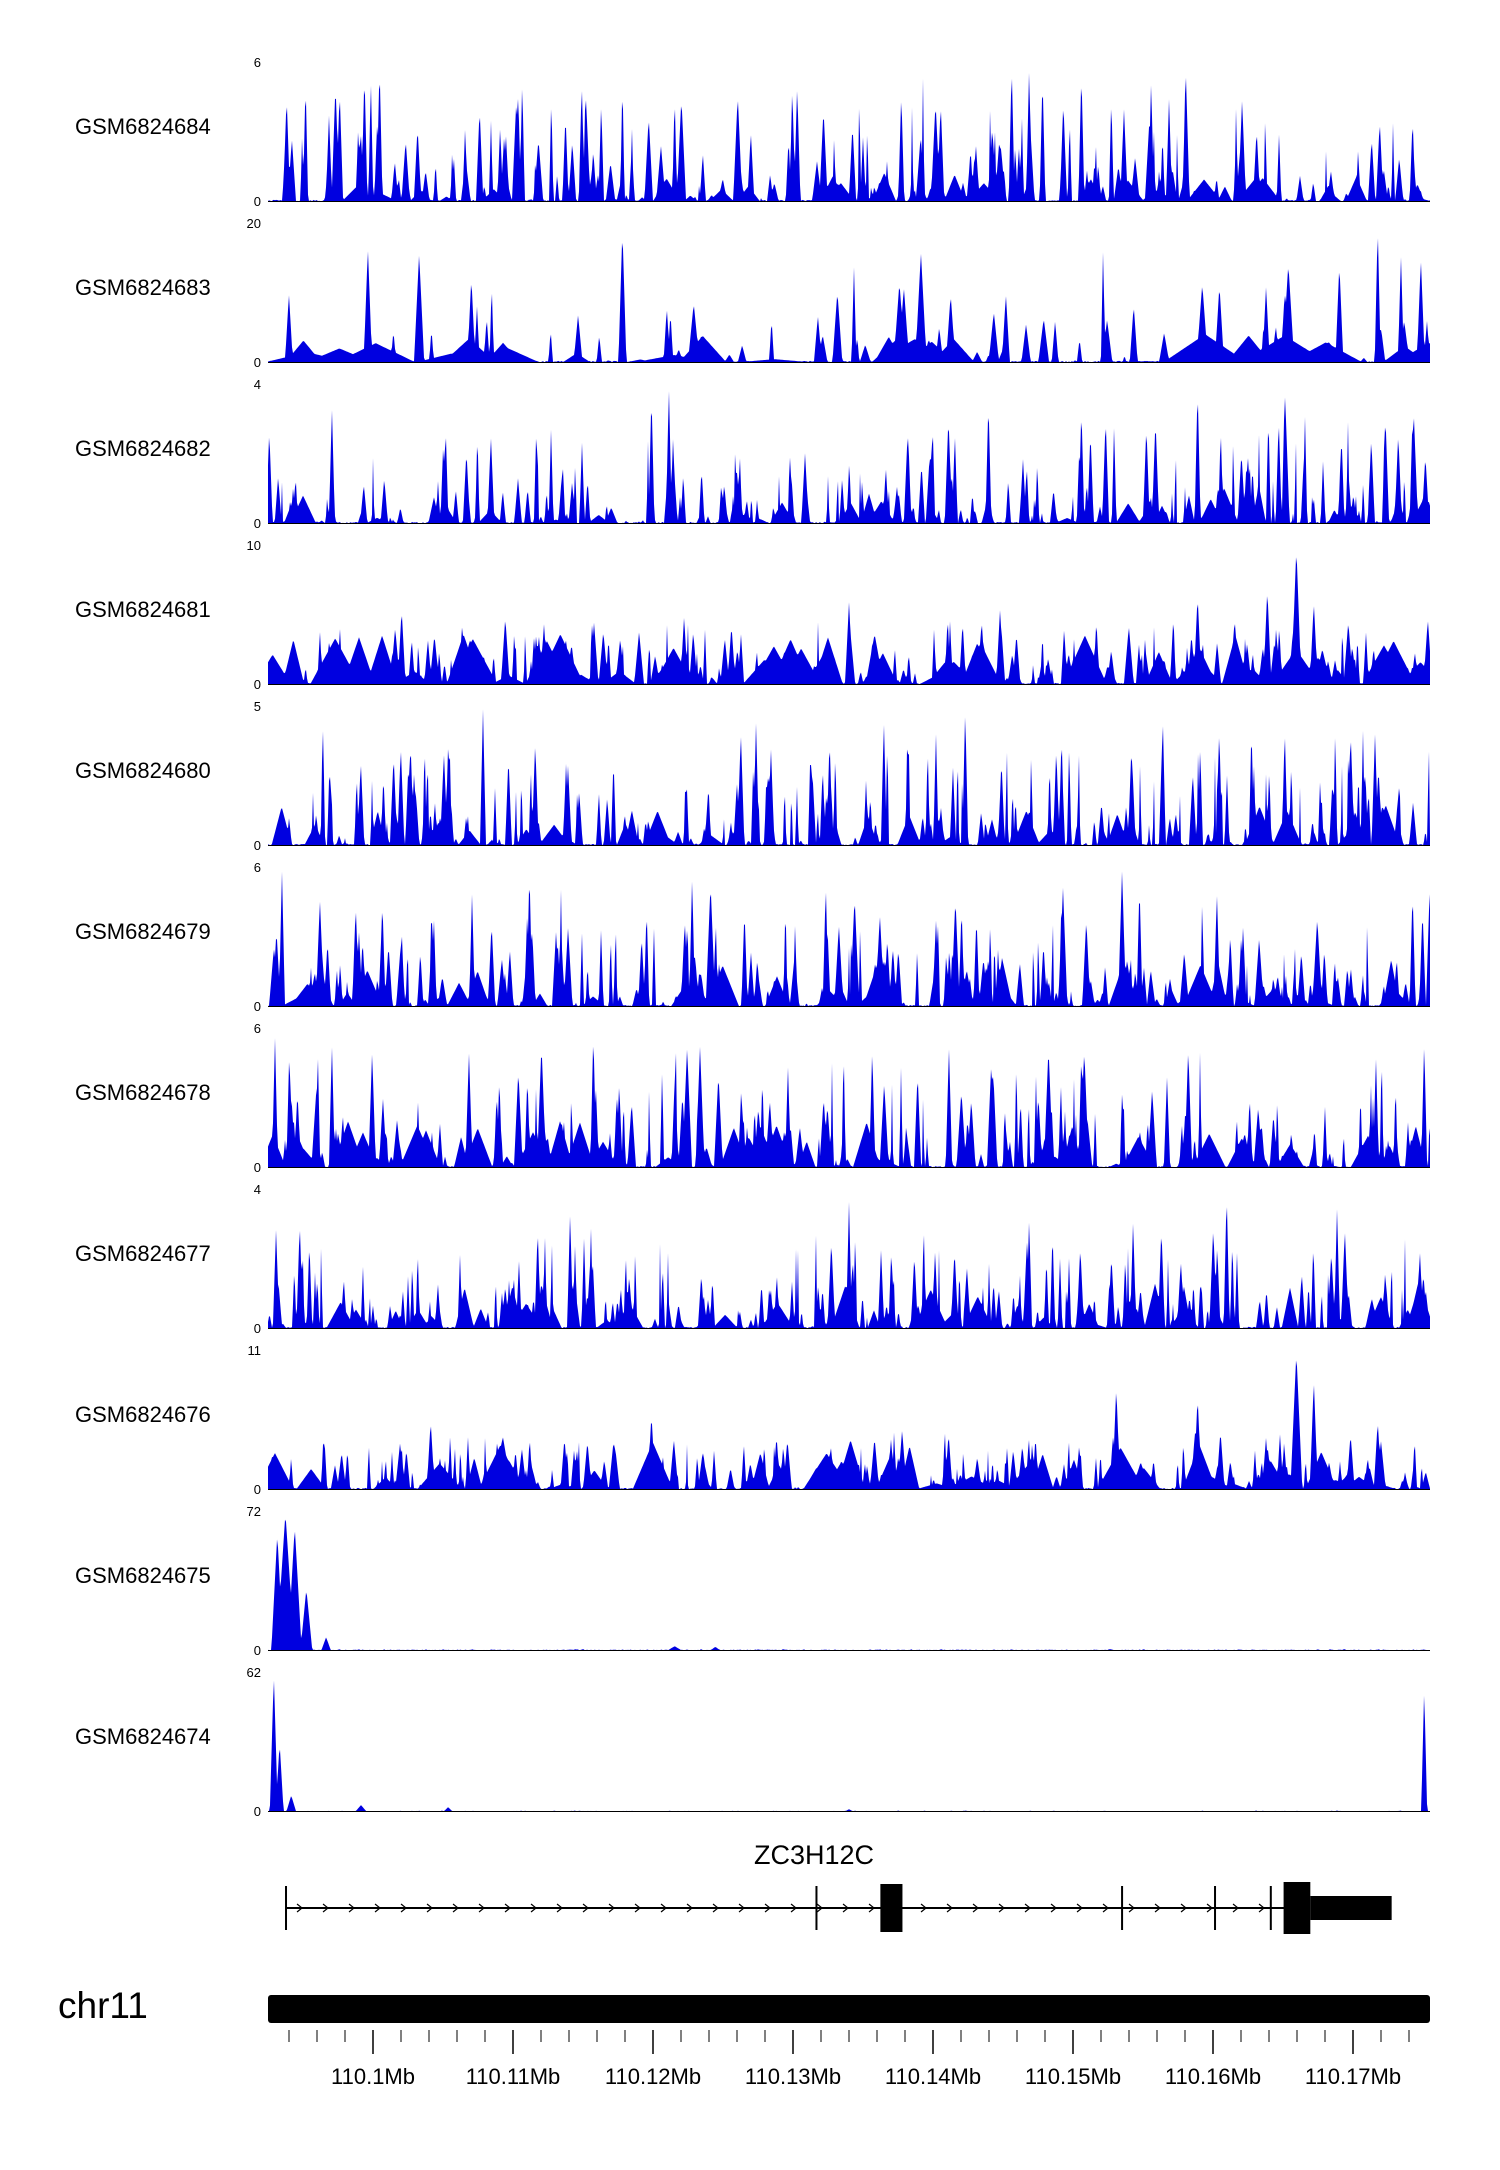  I want to click on track-row: GSM6824682 4 0, so click(750, 449).